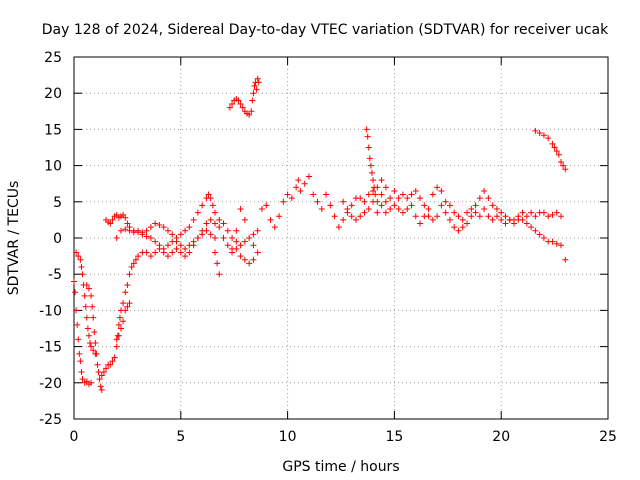  I want to click on x-tick-label: 20, so click(501, 437).